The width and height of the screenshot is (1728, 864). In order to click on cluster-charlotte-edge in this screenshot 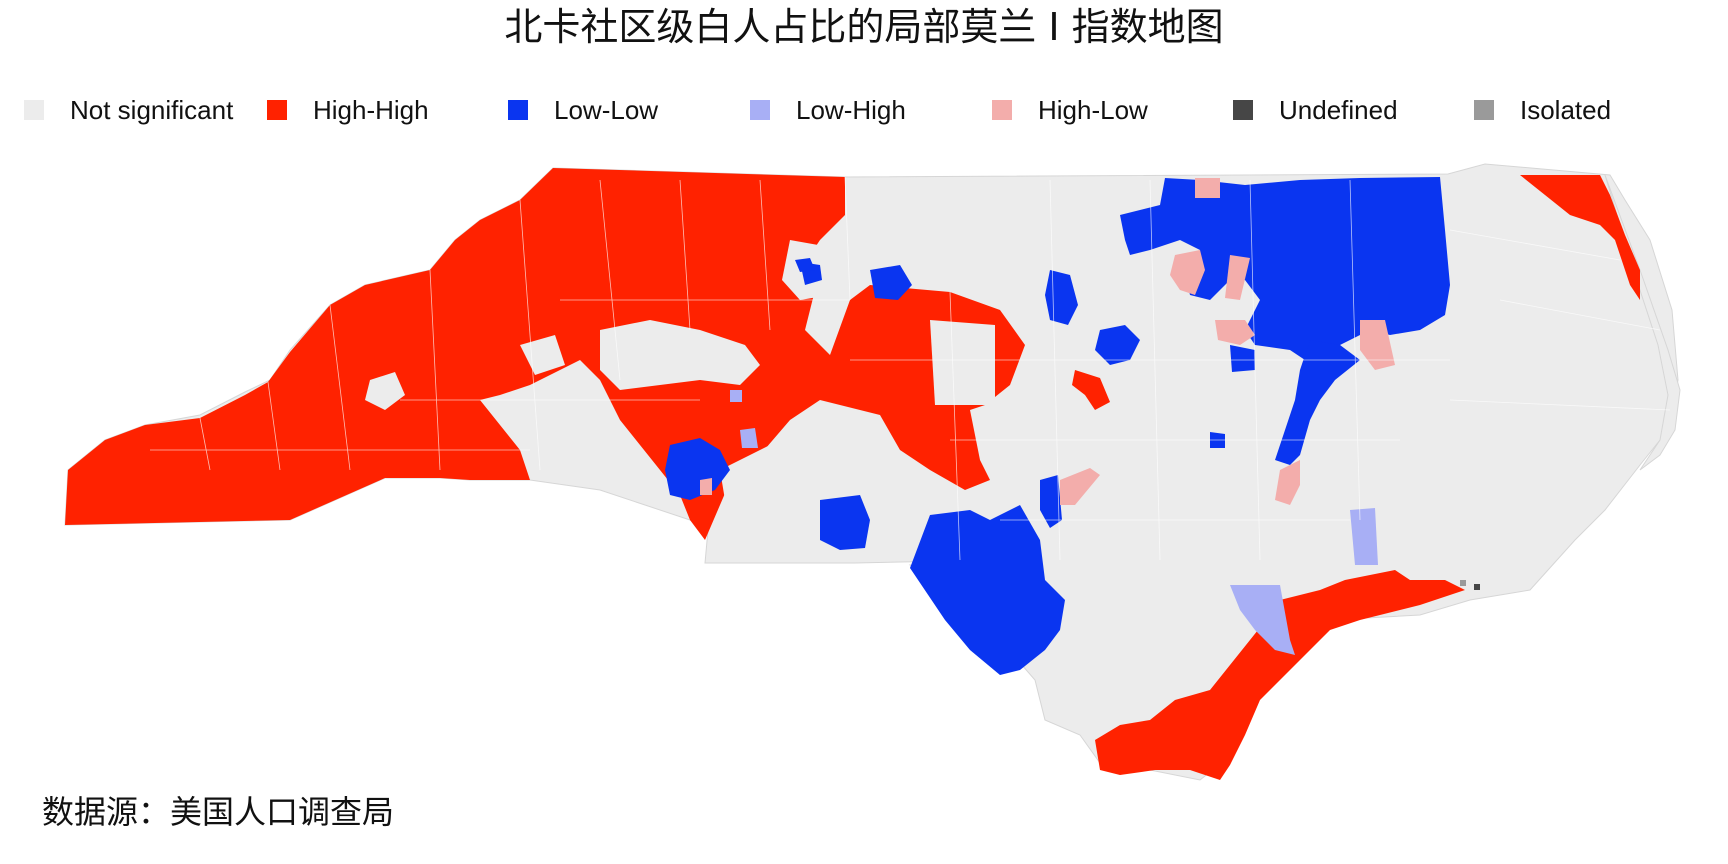, I will do `click(749, 438)`.